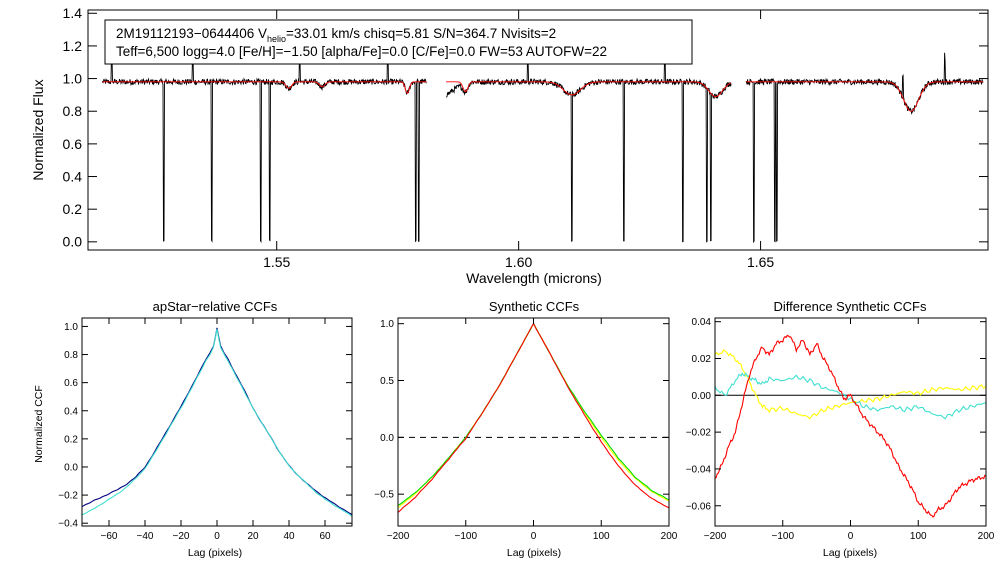 The image size is (1008, 576). I want to click on ccf-diff-series-diff-red, so click(850, 426).